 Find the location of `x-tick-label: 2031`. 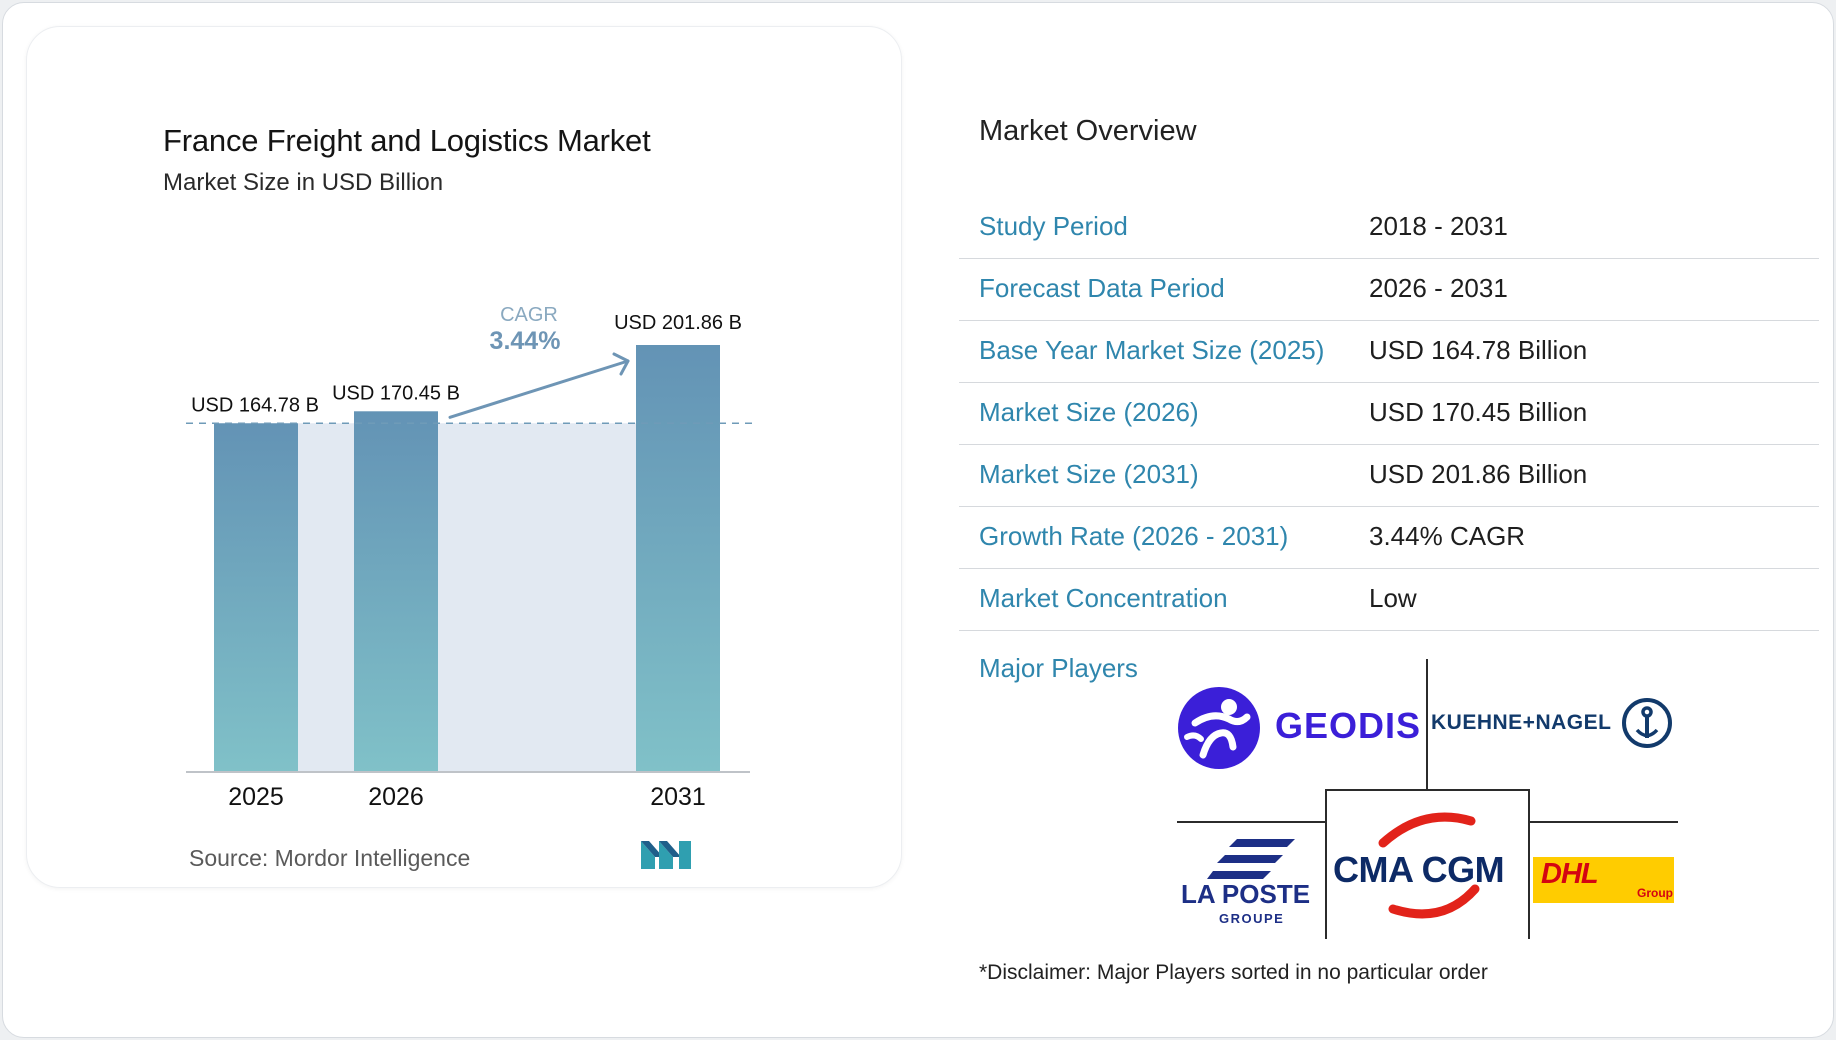

x-tick-label: 2031 is located at coordinates (678, 797).